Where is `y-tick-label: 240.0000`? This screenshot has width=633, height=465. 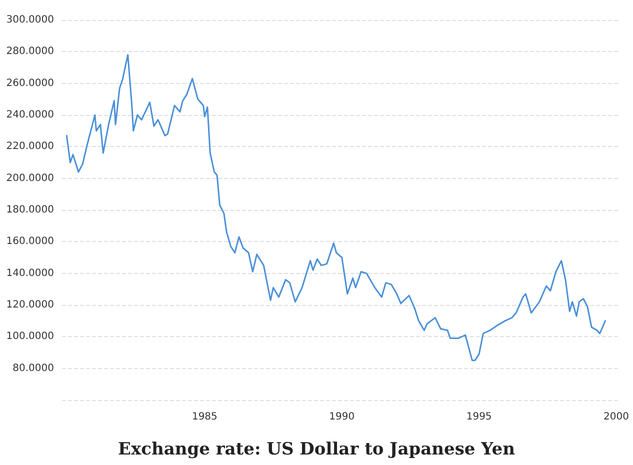
y-tick-label: 240.0000 is located at coordinates (30, 115).